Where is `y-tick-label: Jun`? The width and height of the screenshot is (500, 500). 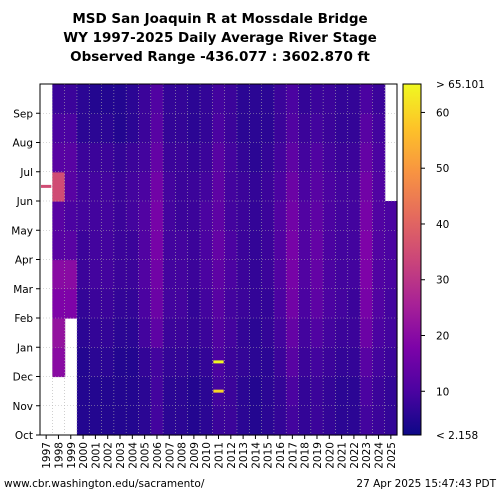
y-tick-label: Jun is located at coordinates (24, 202).